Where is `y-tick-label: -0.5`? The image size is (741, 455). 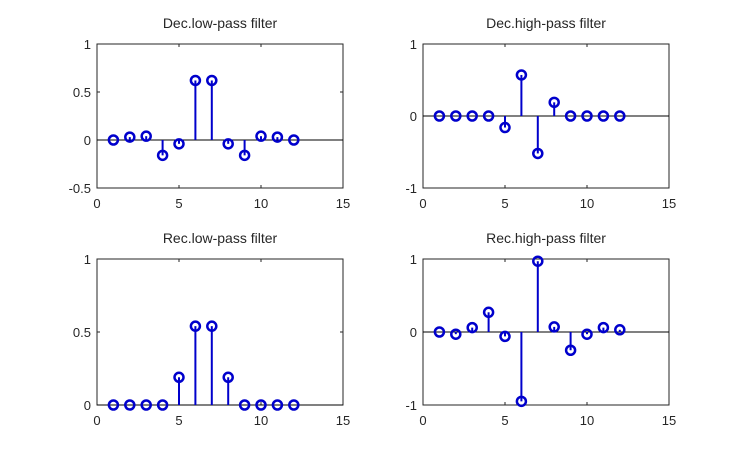
y-tick-label: -0.5 is located at coordinates (80, 188).